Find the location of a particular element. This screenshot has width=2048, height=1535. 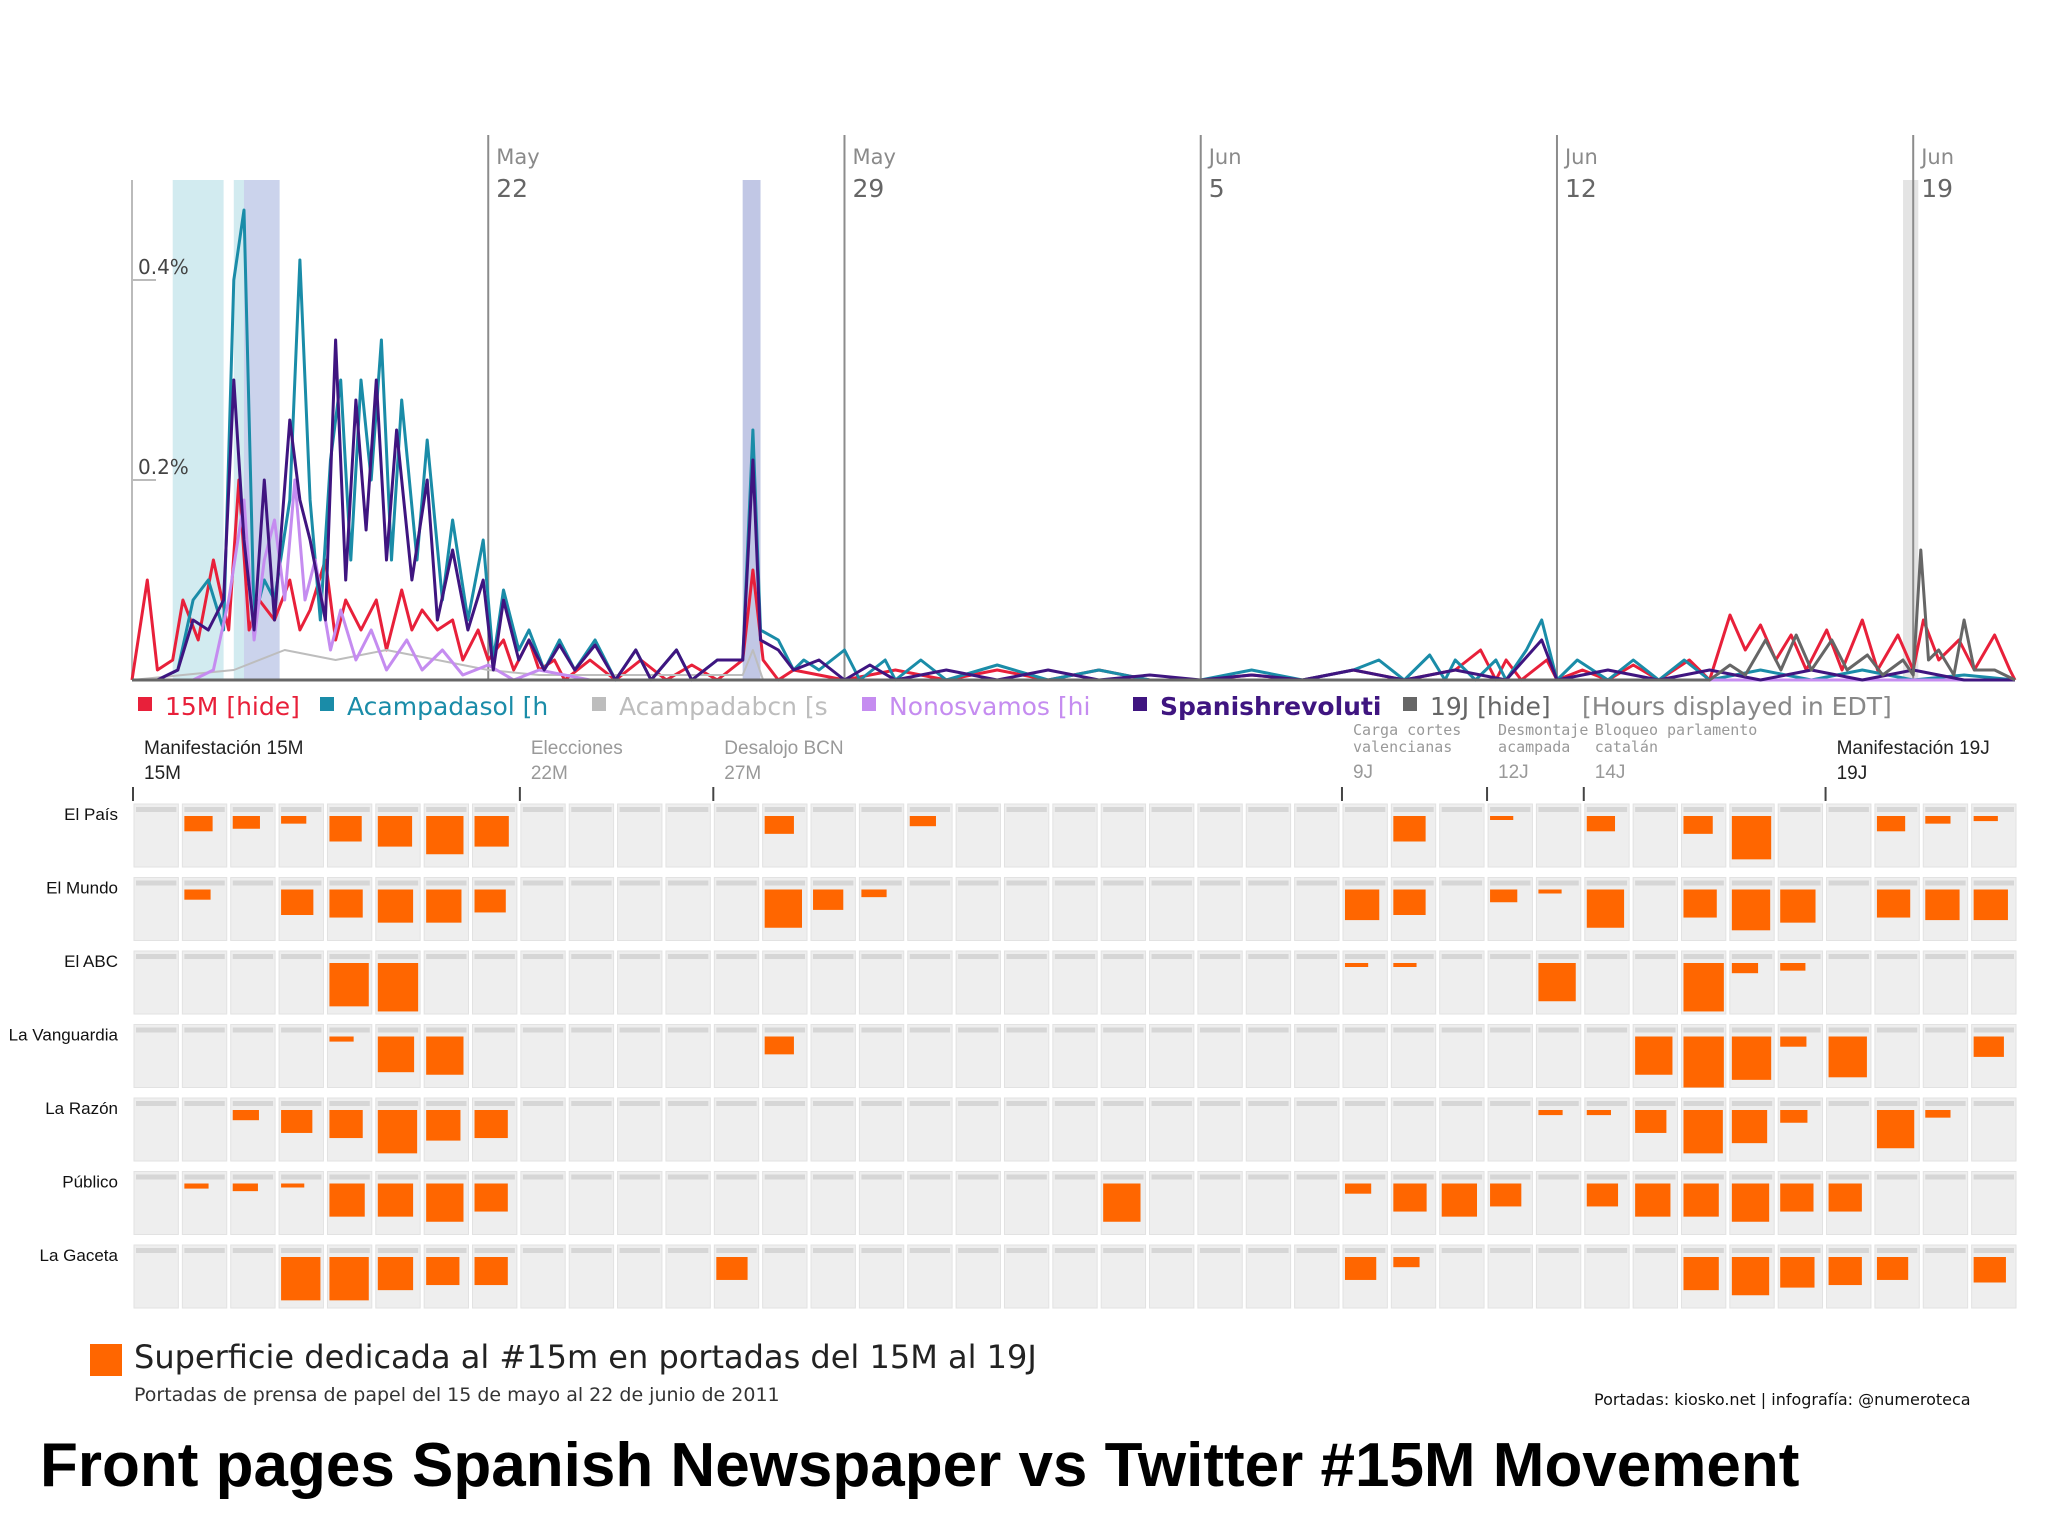

legend-item: Acampadabcn [s is located at coordinates (723, 706).